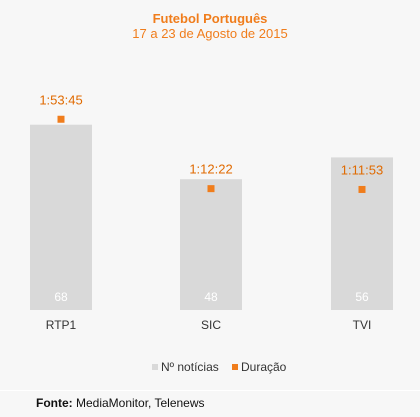 Image resolution: width=420 pixels, height=417 pixels. What do you see at coordinates (60, 99) in the screenshot?
I see `duration-label: 1:53:45` at bounding box center [60, 99].